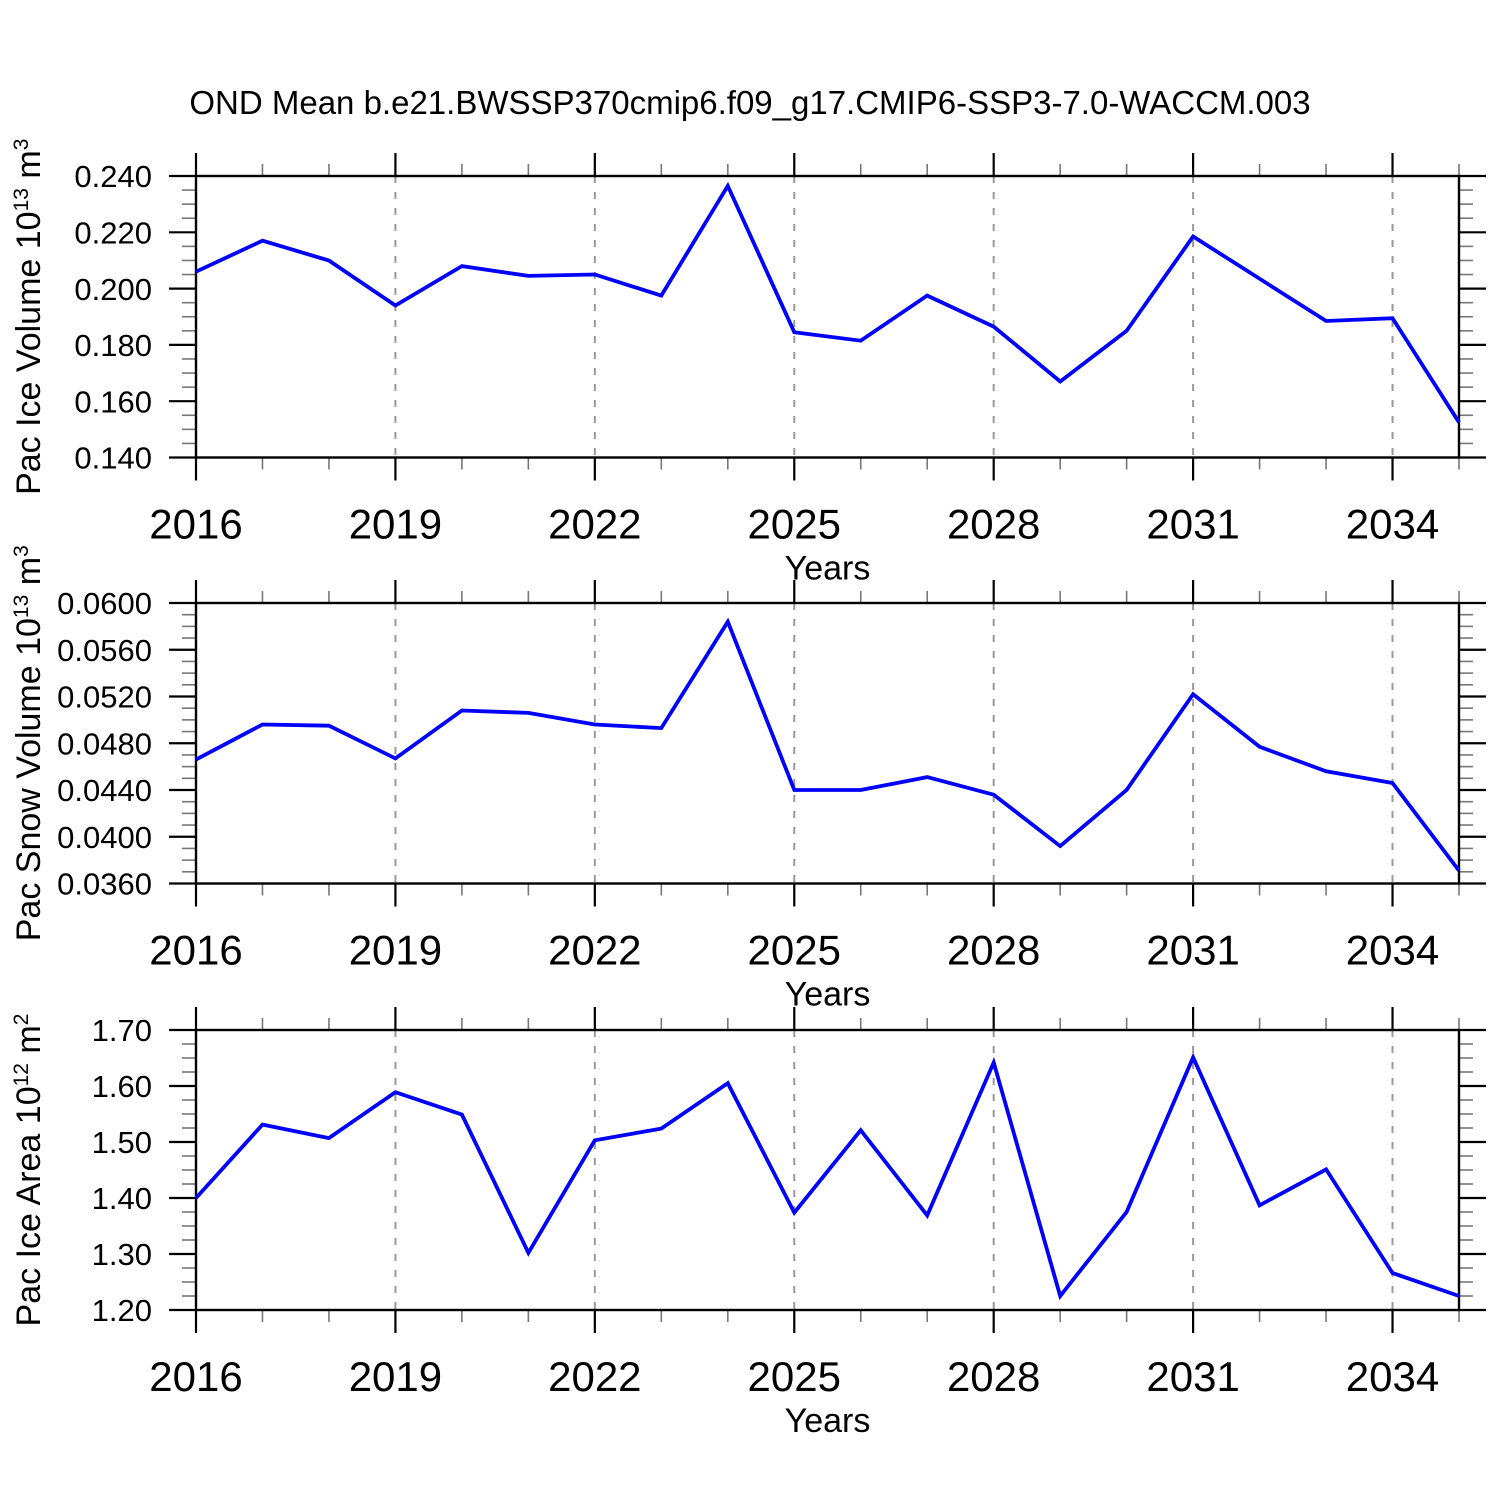  What do you see at coordinates (122, 1086) in the screenshot?
I see `y-tick-label: 1.60` at bounding box center [122, 1086].